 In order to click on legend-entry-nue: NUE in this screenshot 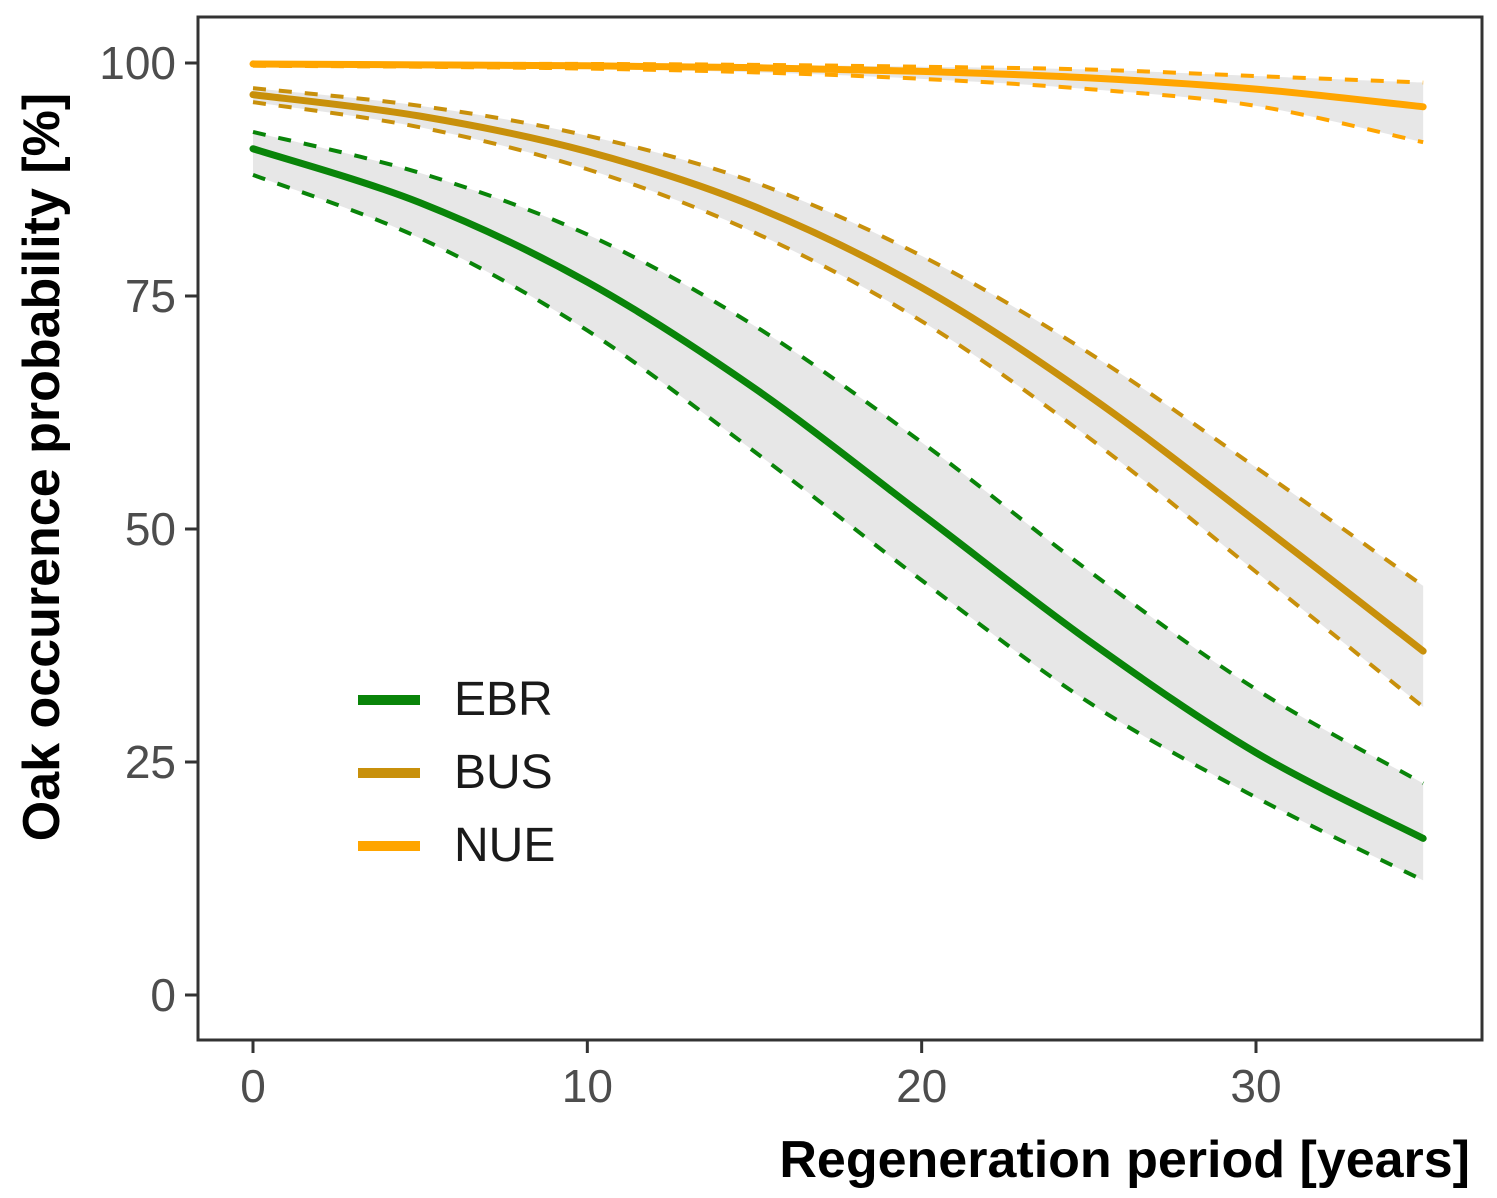, I will do `click(456, 846)`.